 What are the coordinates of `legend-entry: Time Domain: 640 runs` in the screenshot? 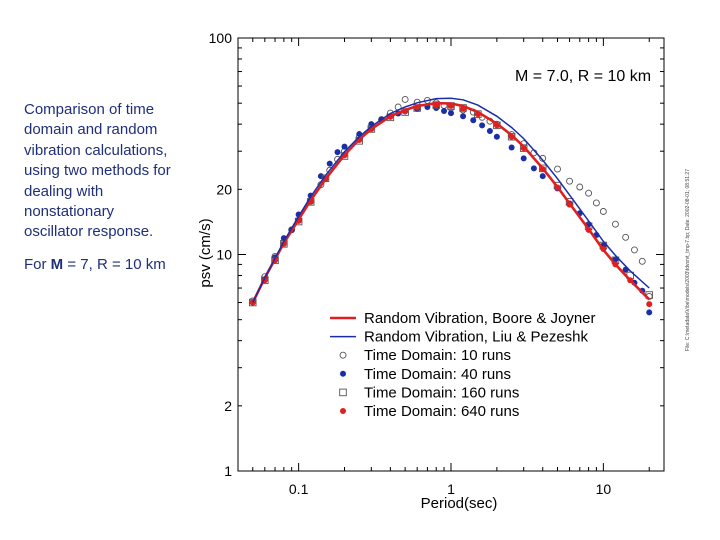 It's located at (429, 411).